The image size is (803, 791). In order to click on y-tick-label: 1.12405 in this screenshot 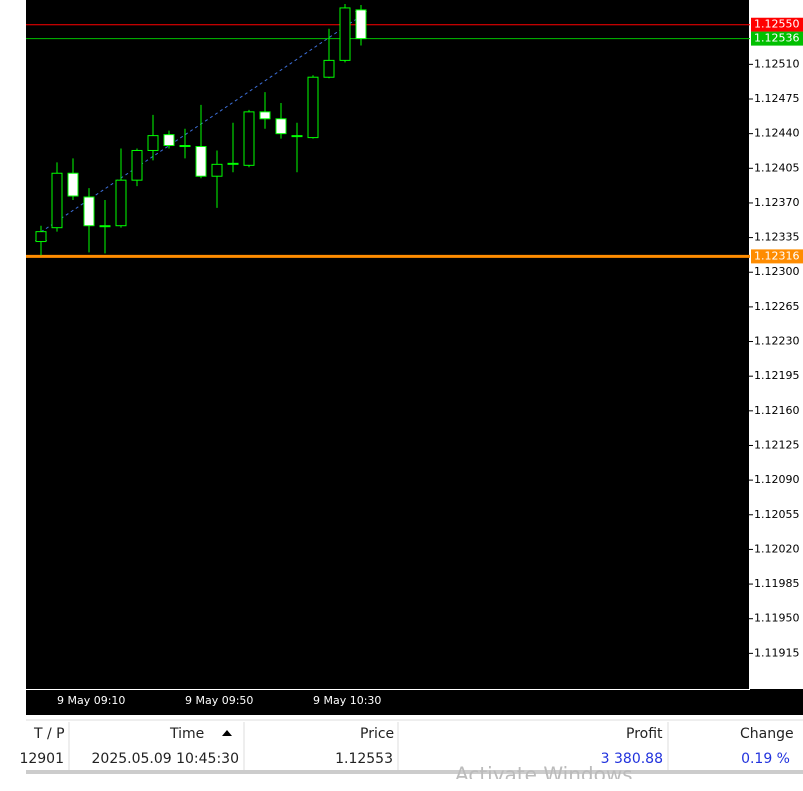, I will do `click(777, 167)`.